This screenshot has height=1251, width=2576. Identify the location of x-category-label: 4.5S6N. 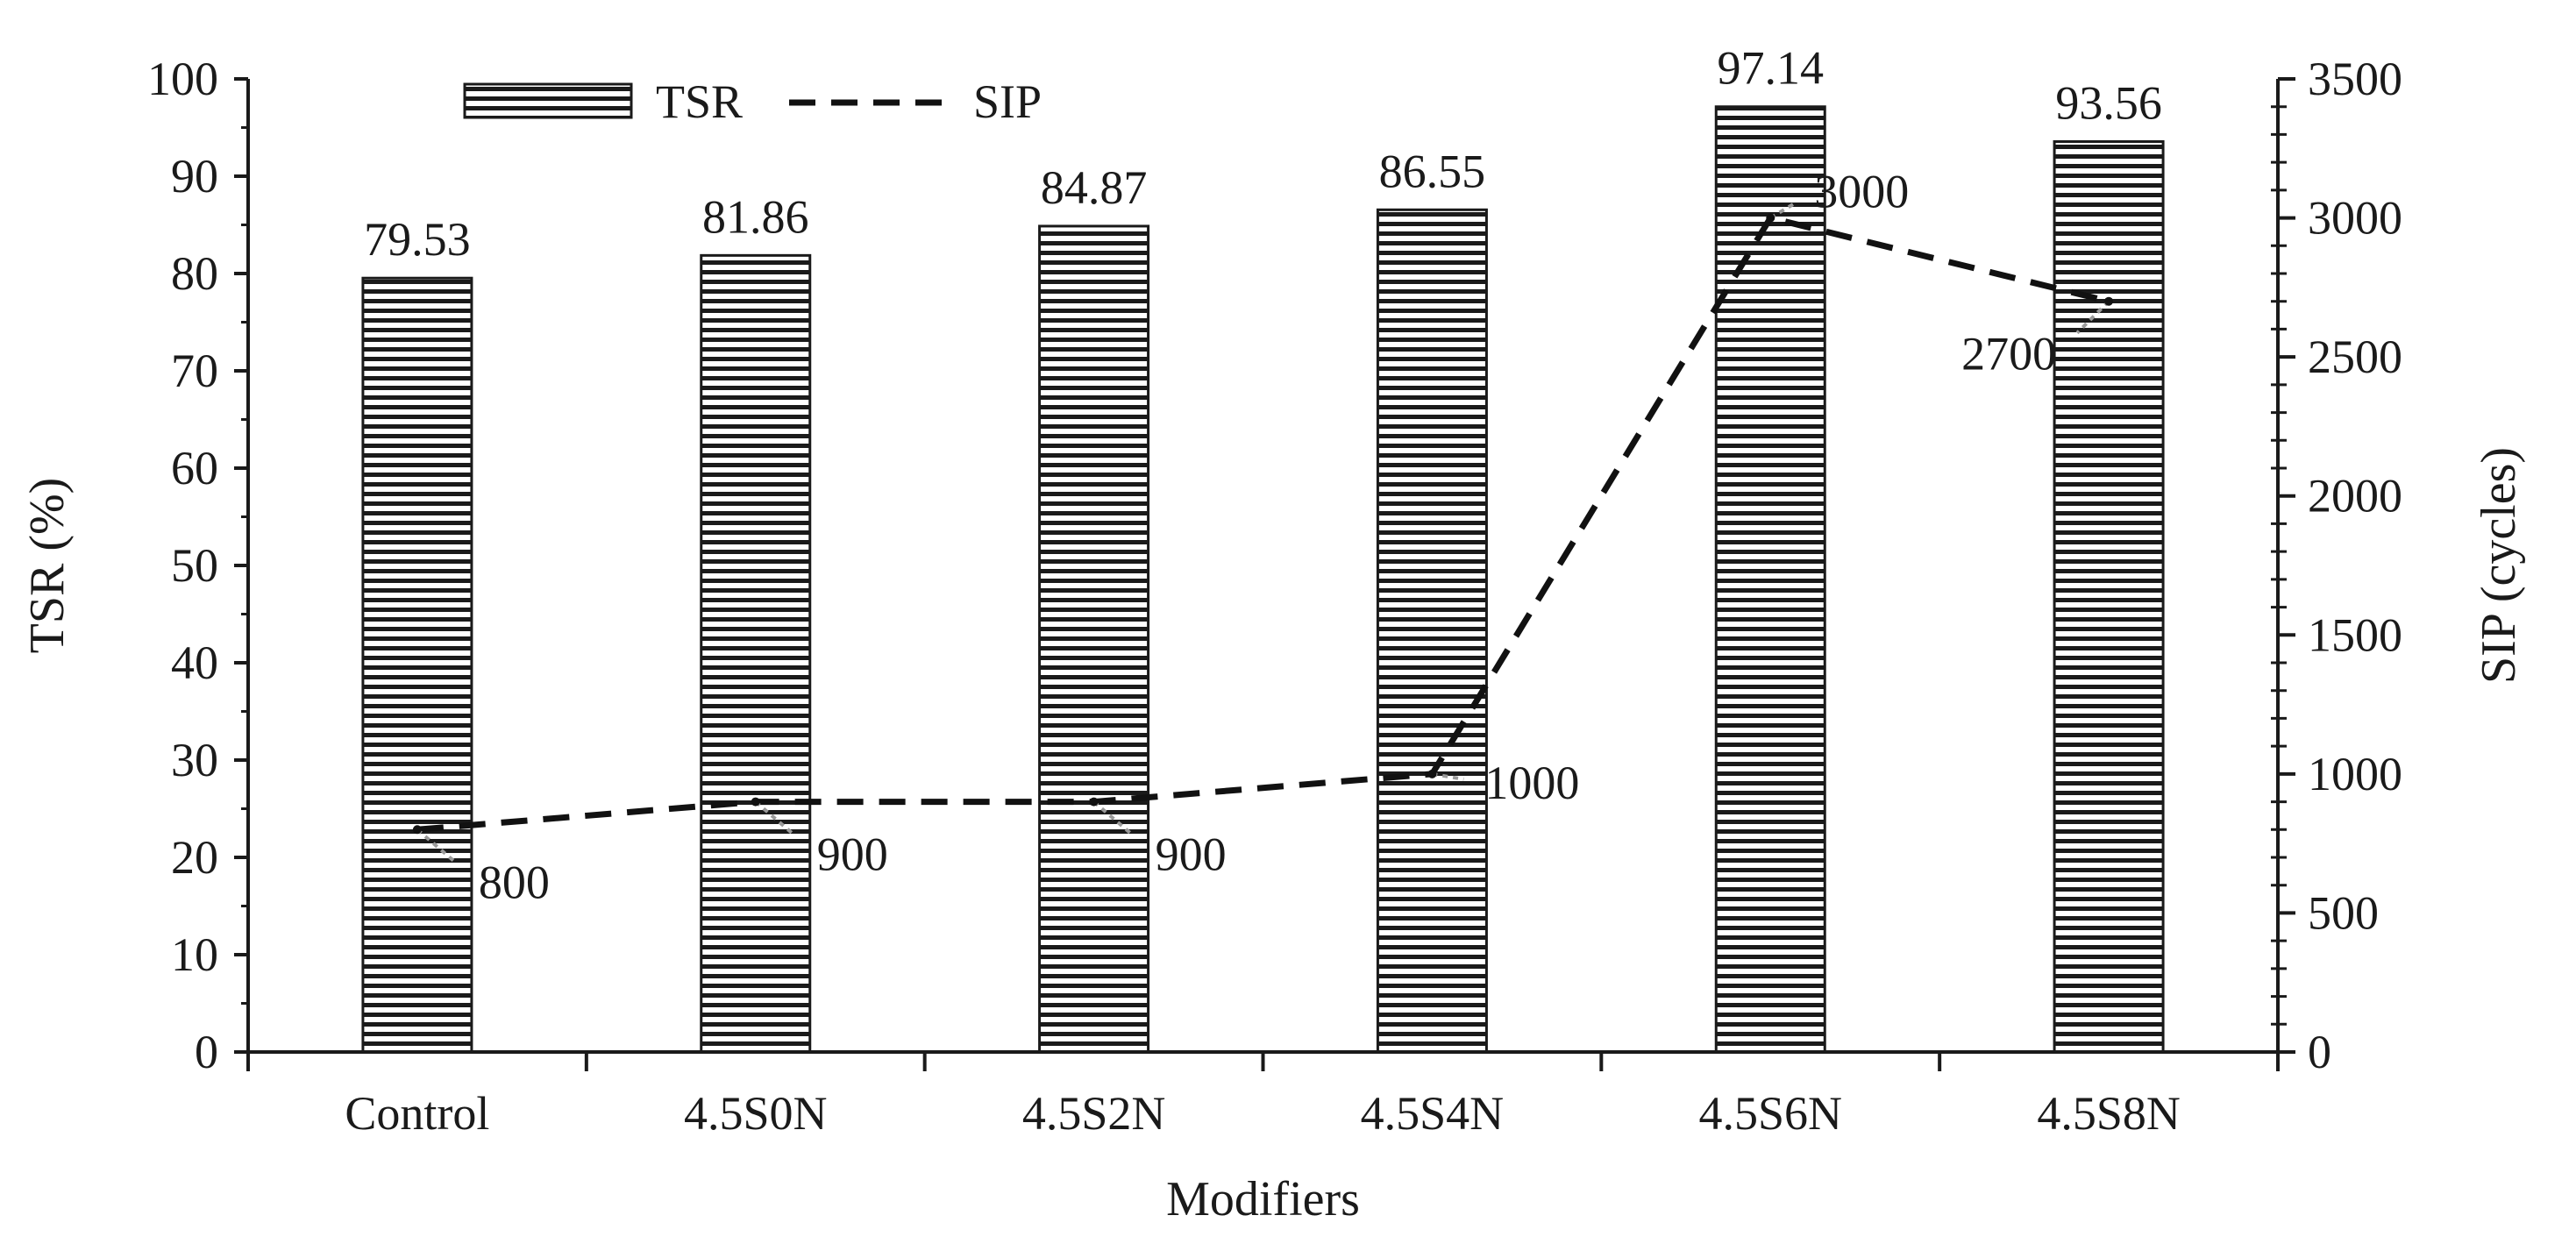
(1770, 1113).